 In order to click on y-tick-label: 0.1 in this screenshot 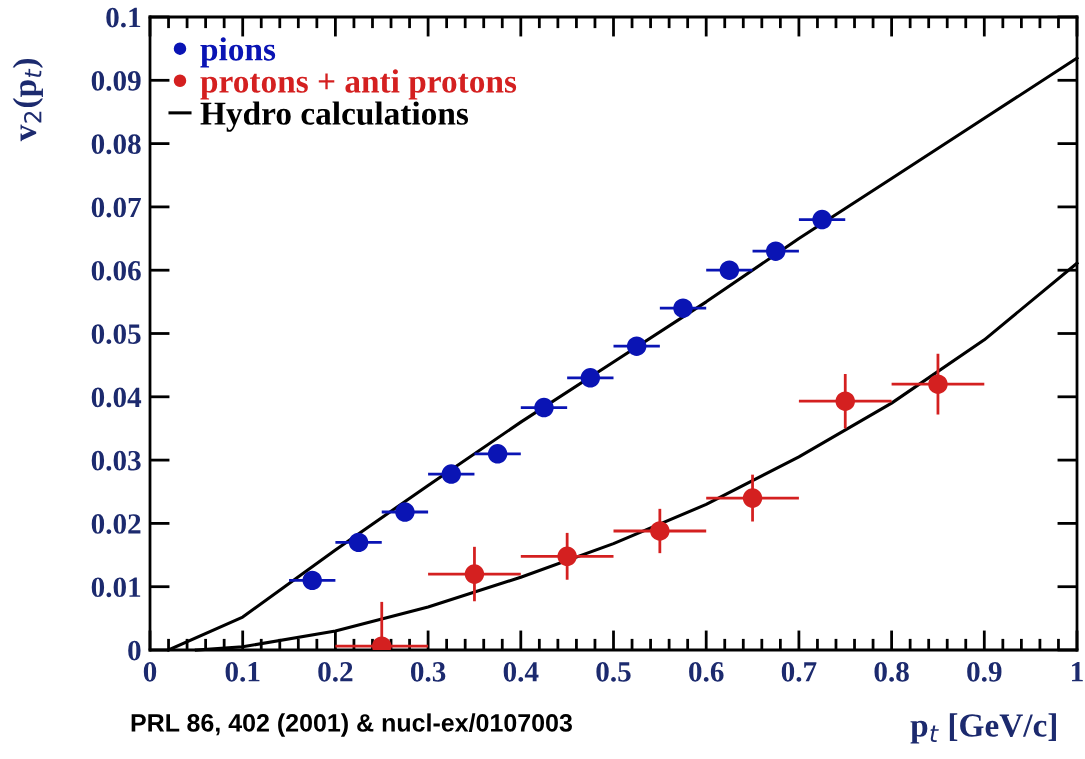, I will do `click(123, 17)`.